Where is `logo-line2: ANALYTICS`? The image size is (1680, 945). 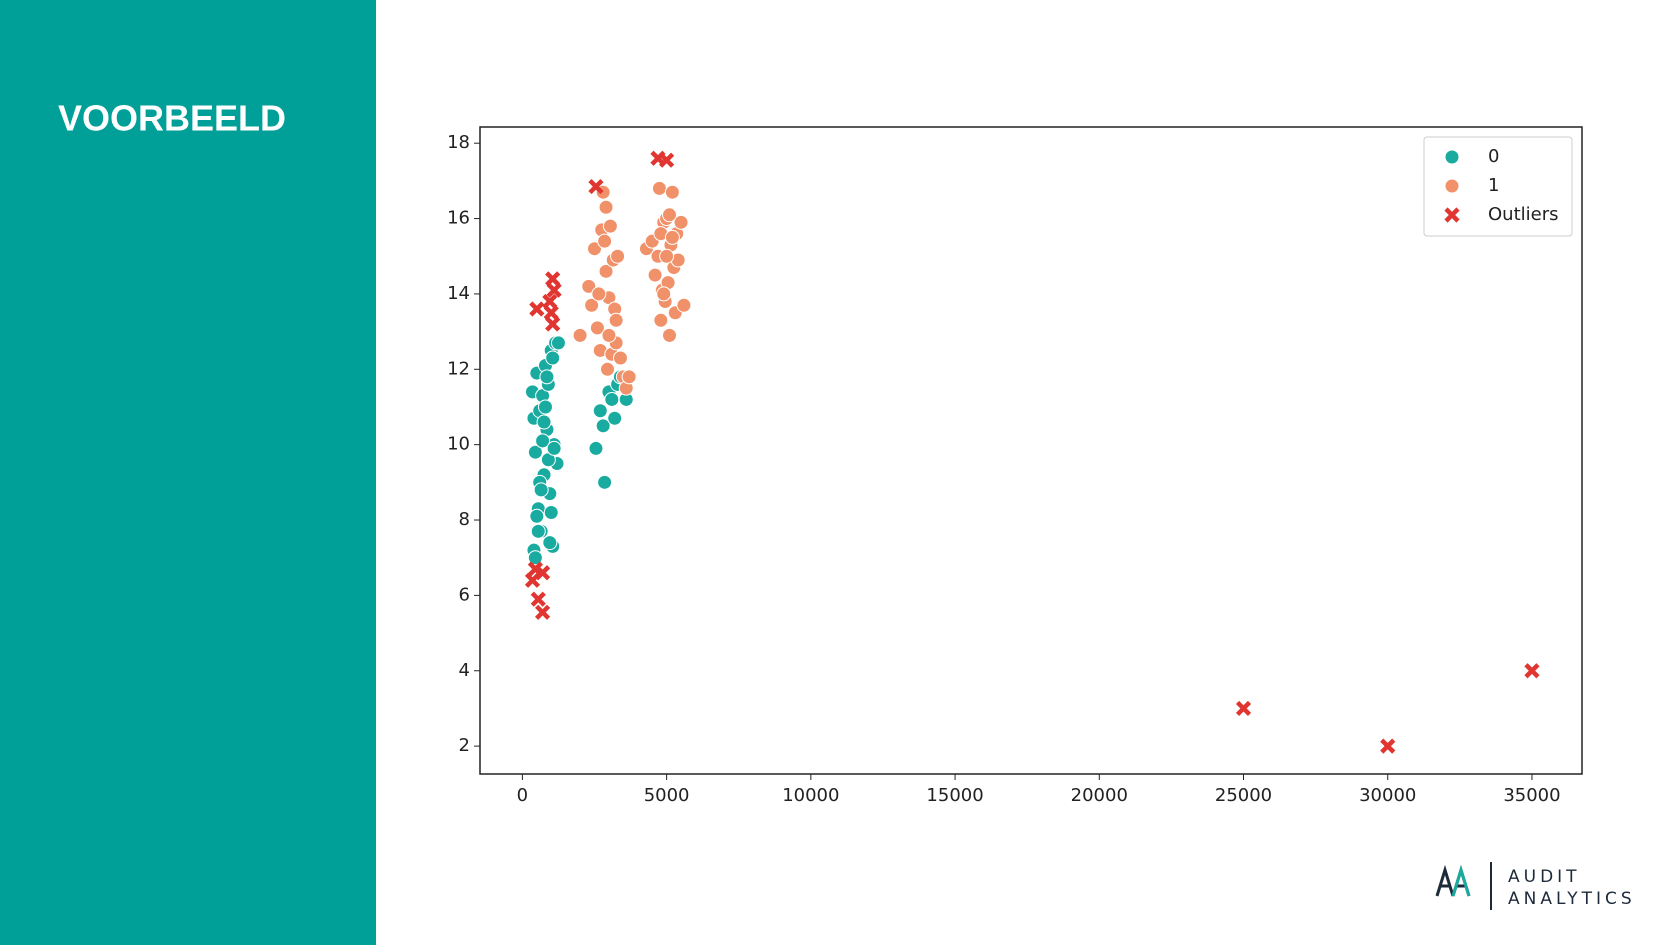 logo-line2: ANALYTICS is located at coordinates (1572, 899).